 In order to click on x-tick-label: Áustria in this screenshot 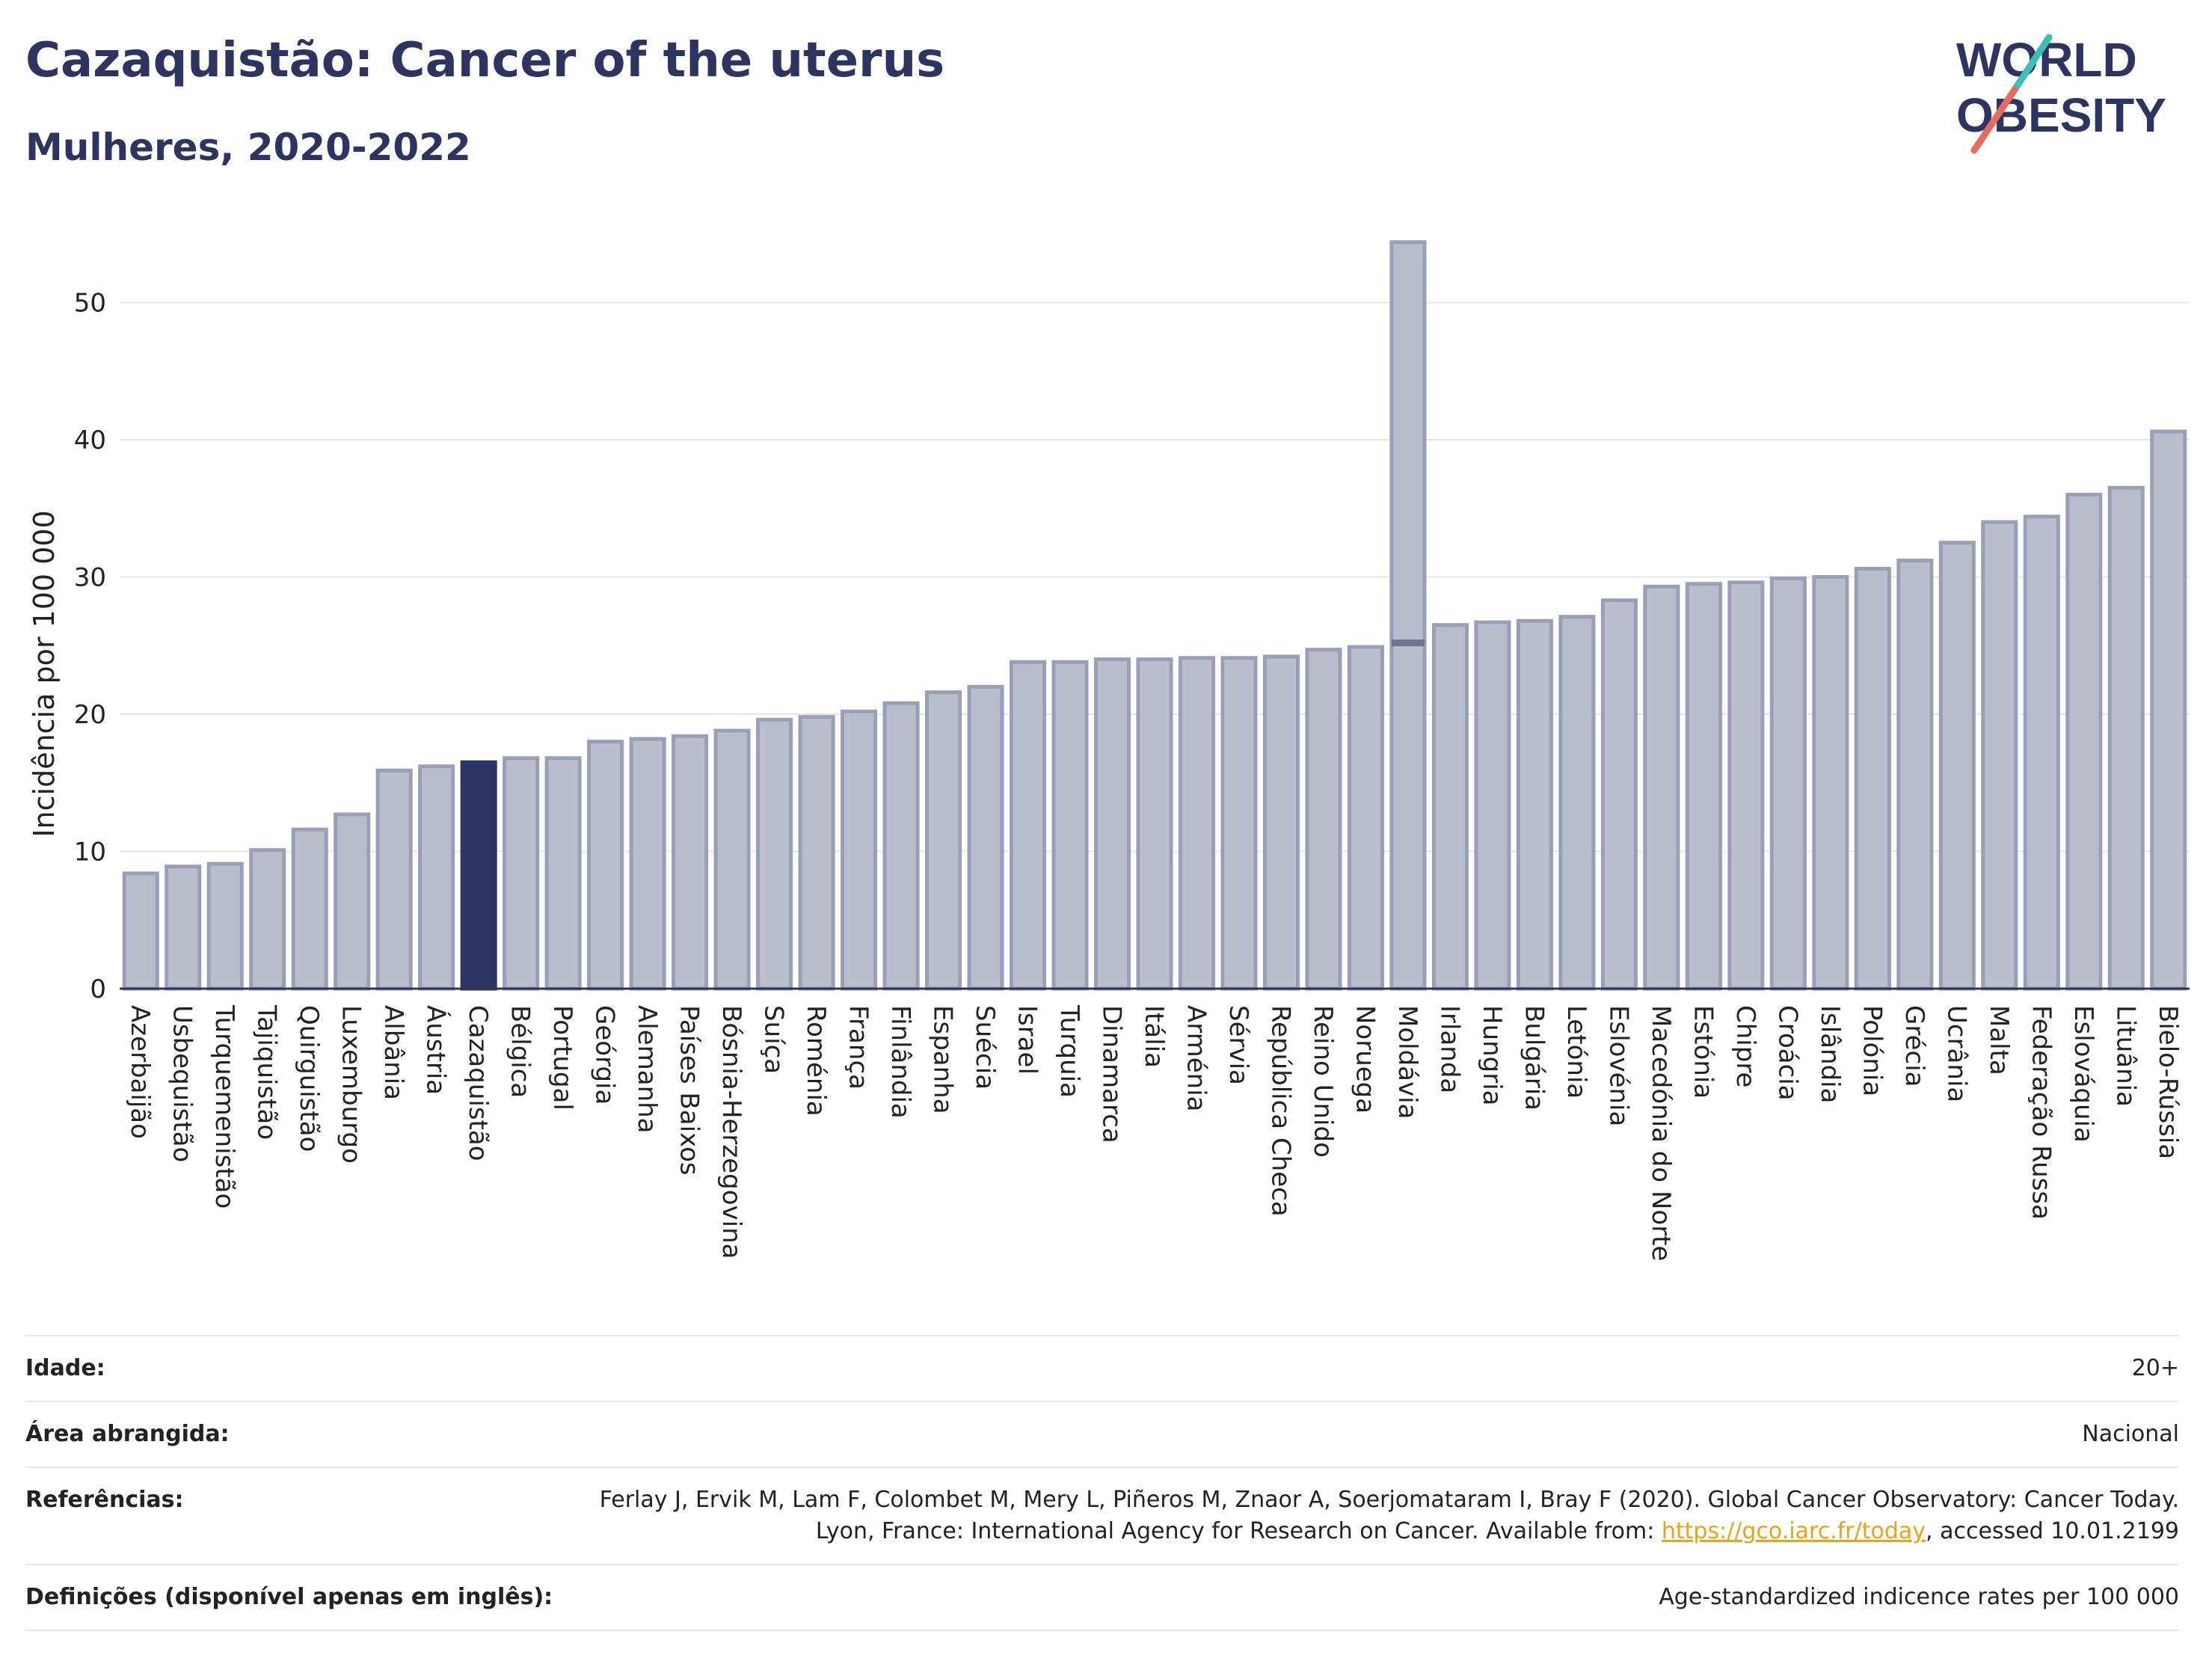, I will do `click(437, 1050)`.